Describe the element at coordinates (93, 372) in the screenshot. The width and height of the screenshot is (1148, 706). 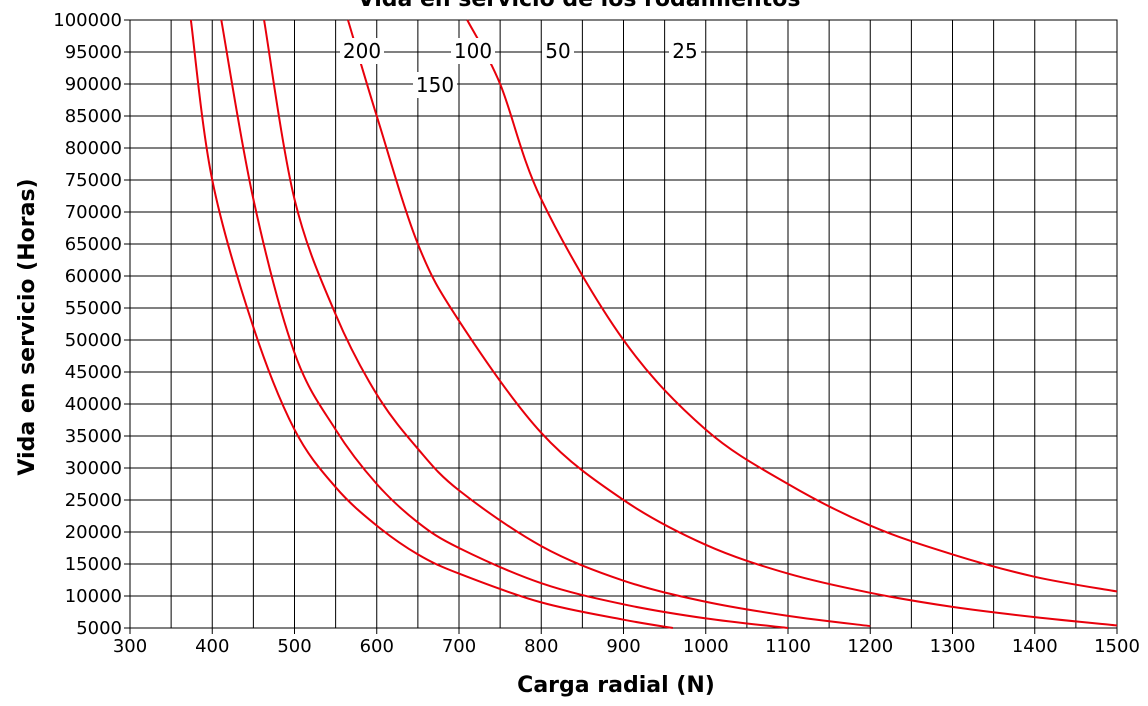
I see `y-tick-label: 45000` at that location.